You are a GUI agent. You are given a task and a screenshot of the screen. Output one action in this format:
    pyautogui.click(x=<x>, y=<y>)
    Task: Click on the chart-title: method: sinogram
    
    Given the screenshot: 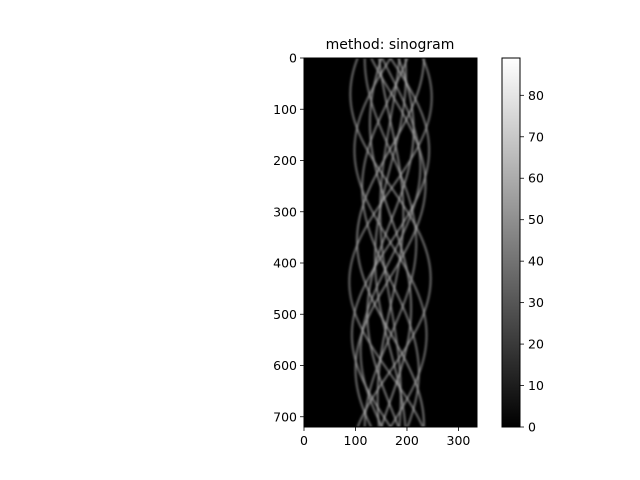 What is the action you would take?
    pyautogui.click(x=390, y=45)
    